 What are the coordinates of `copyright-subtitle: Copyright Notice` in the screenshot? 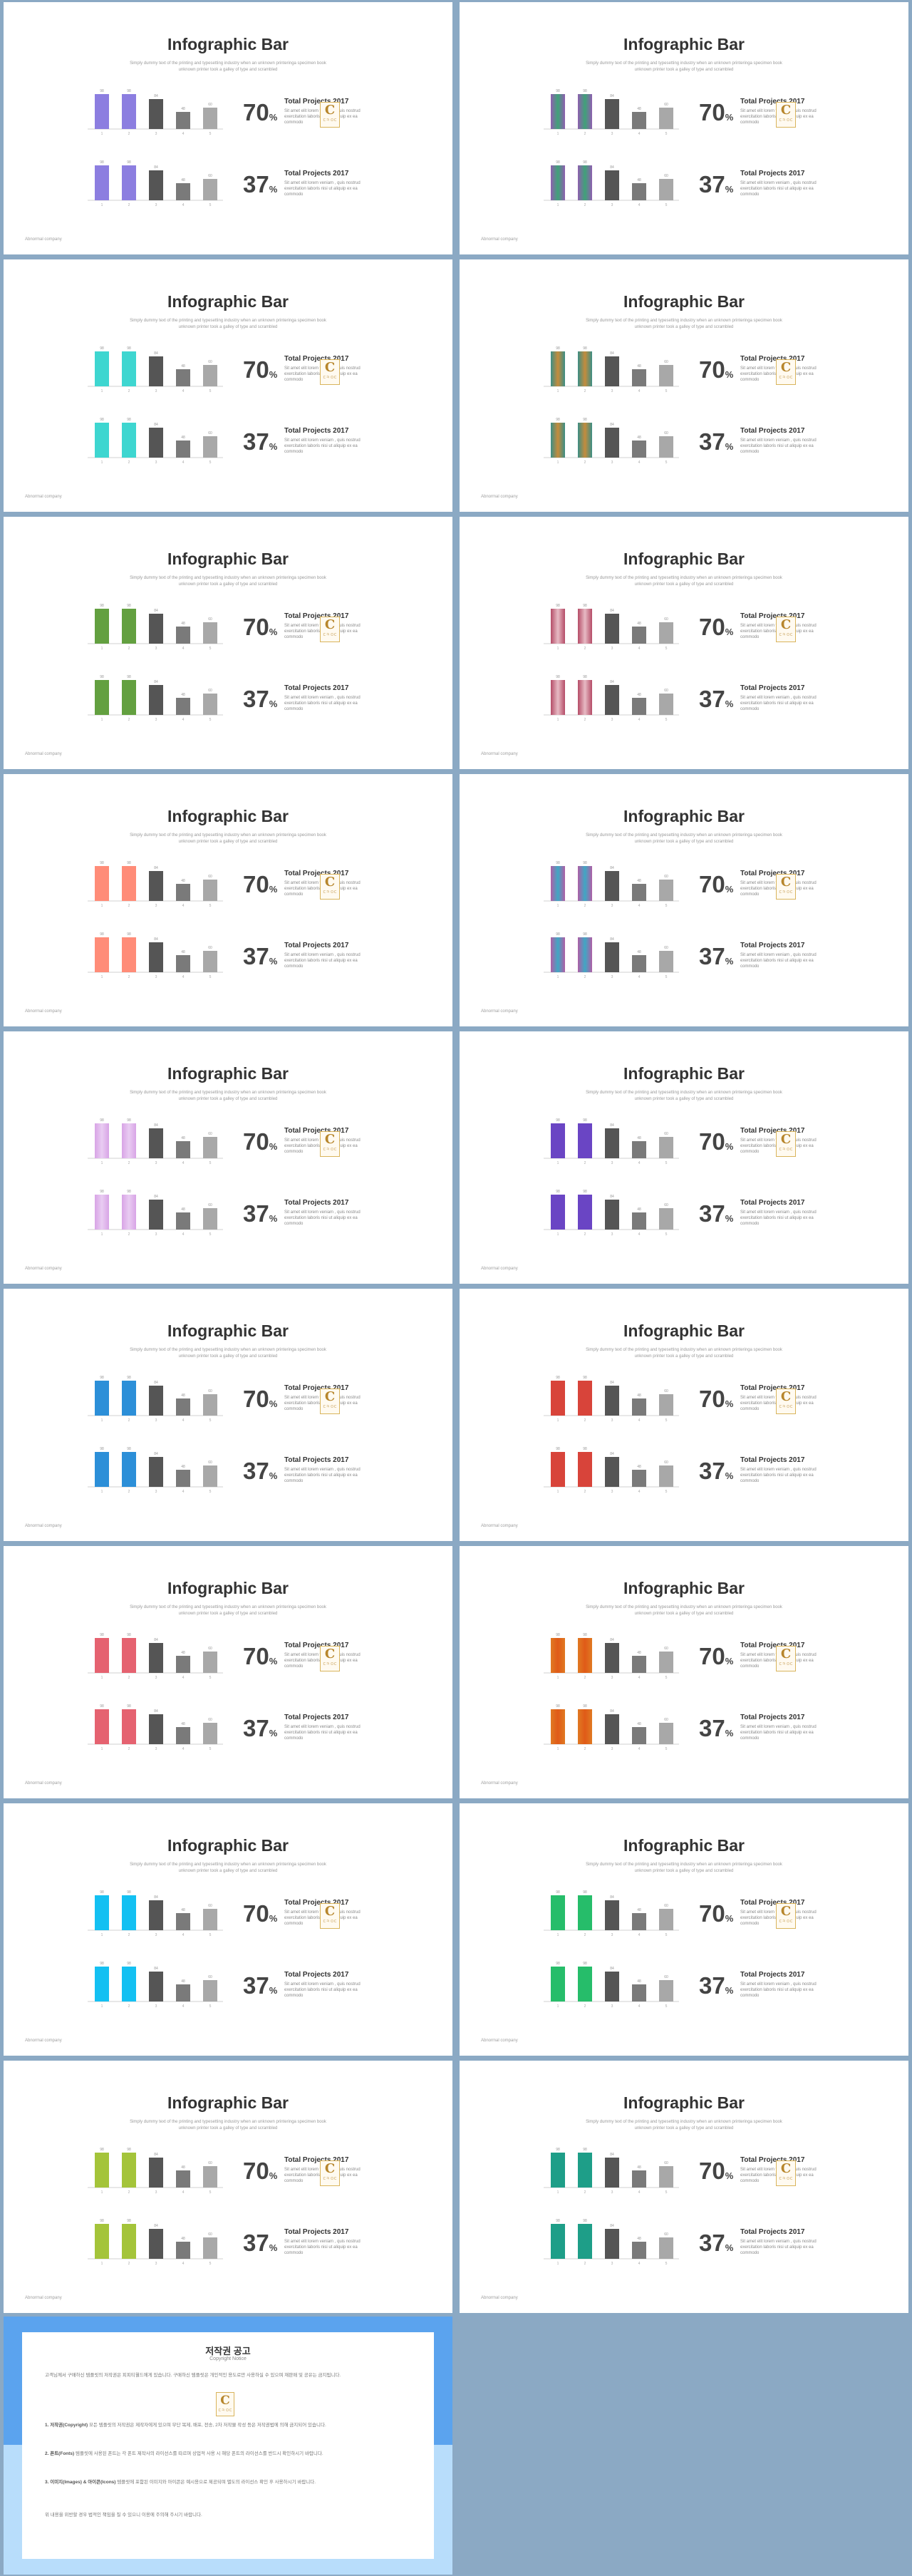 It's located at (228, 2358).